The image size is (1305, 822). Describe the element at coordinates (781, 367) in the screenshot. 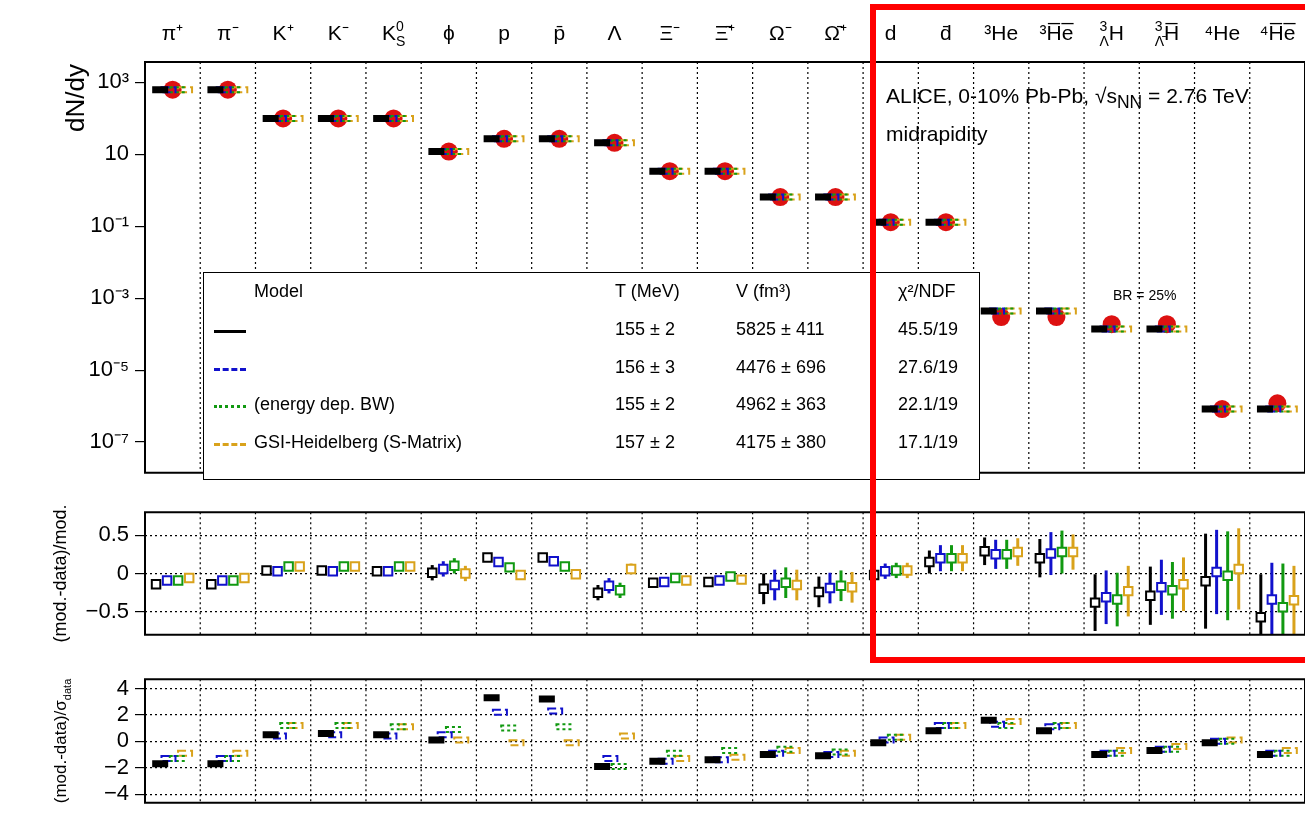

I see `annotation: 4476 ± 696` at that location.